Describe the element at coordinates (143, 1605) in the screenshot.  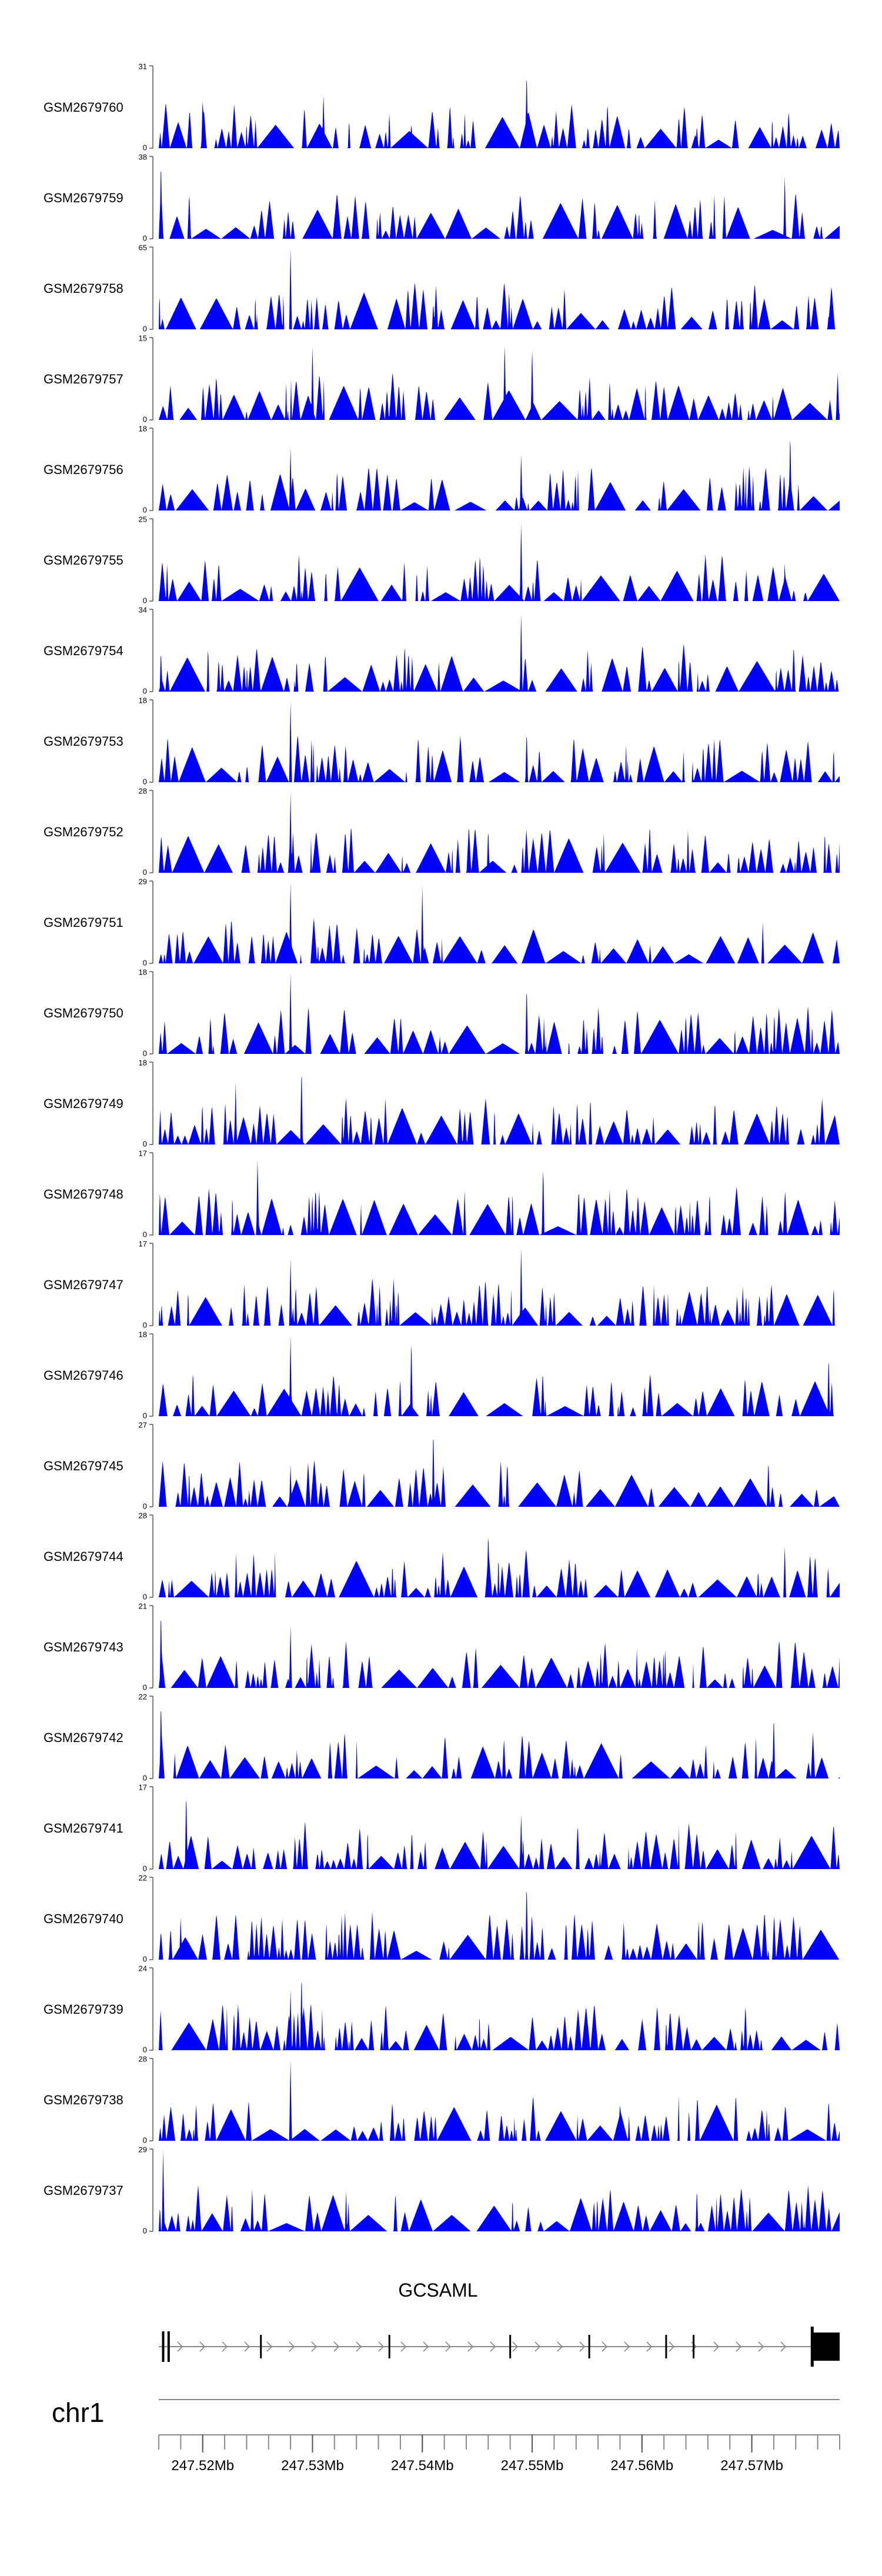
I see `y-tick-label-max: 21` at that location.